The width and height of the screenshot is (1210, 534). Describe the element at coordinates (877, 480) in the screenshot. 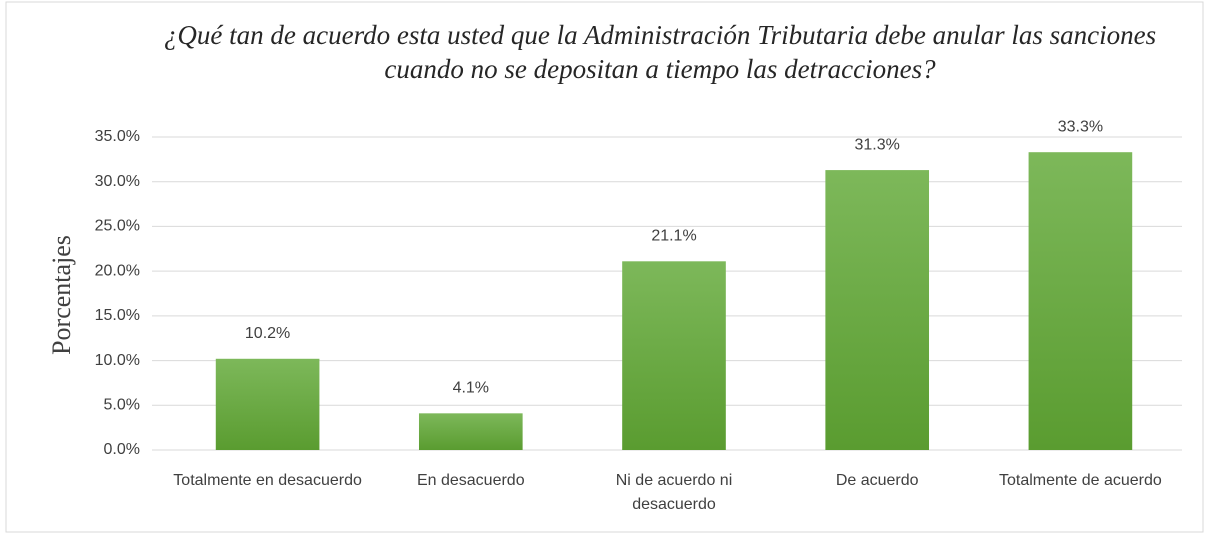

I see `x-tick-label: De acuerdo` at that location.